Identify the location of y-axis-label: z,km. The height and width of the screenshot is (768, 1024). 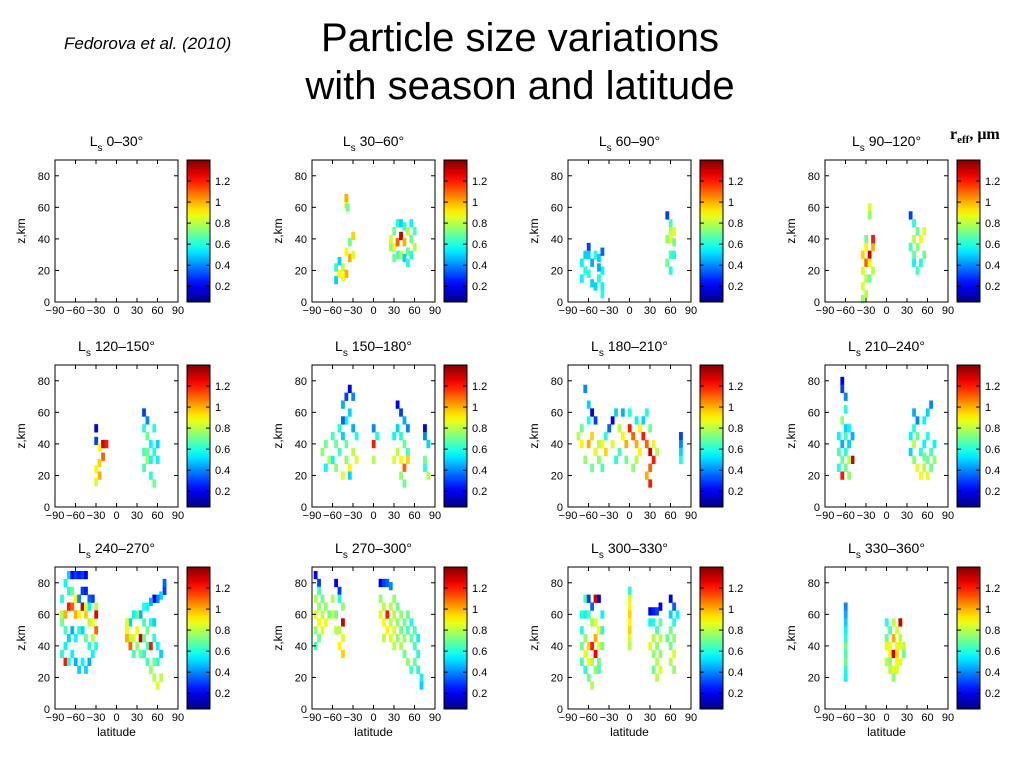
(21, 435).